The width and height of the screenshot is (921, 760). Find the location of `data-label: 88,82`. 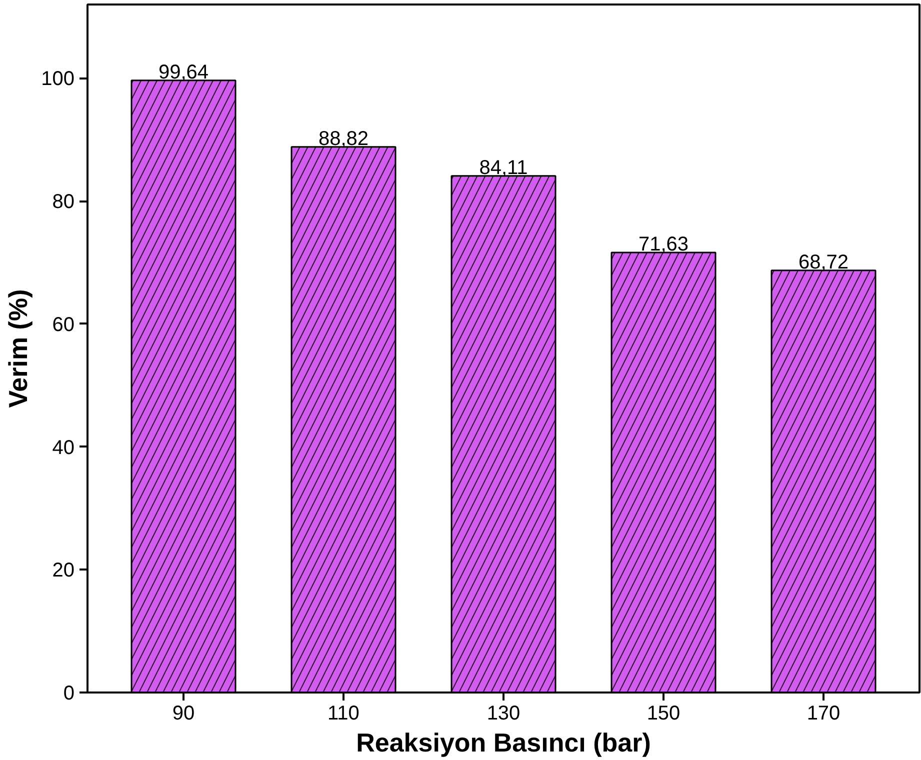

data-label: 88,82 is located at coordinates (343, 139).